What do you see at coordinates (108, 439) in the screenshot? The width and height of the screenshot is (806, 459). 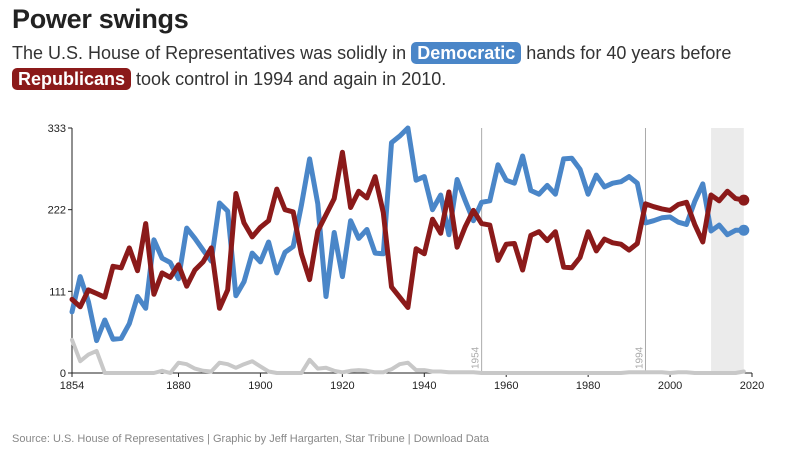 I see `source-text: Source: U.S. House of Representatives` at bounding box center [108, 439].